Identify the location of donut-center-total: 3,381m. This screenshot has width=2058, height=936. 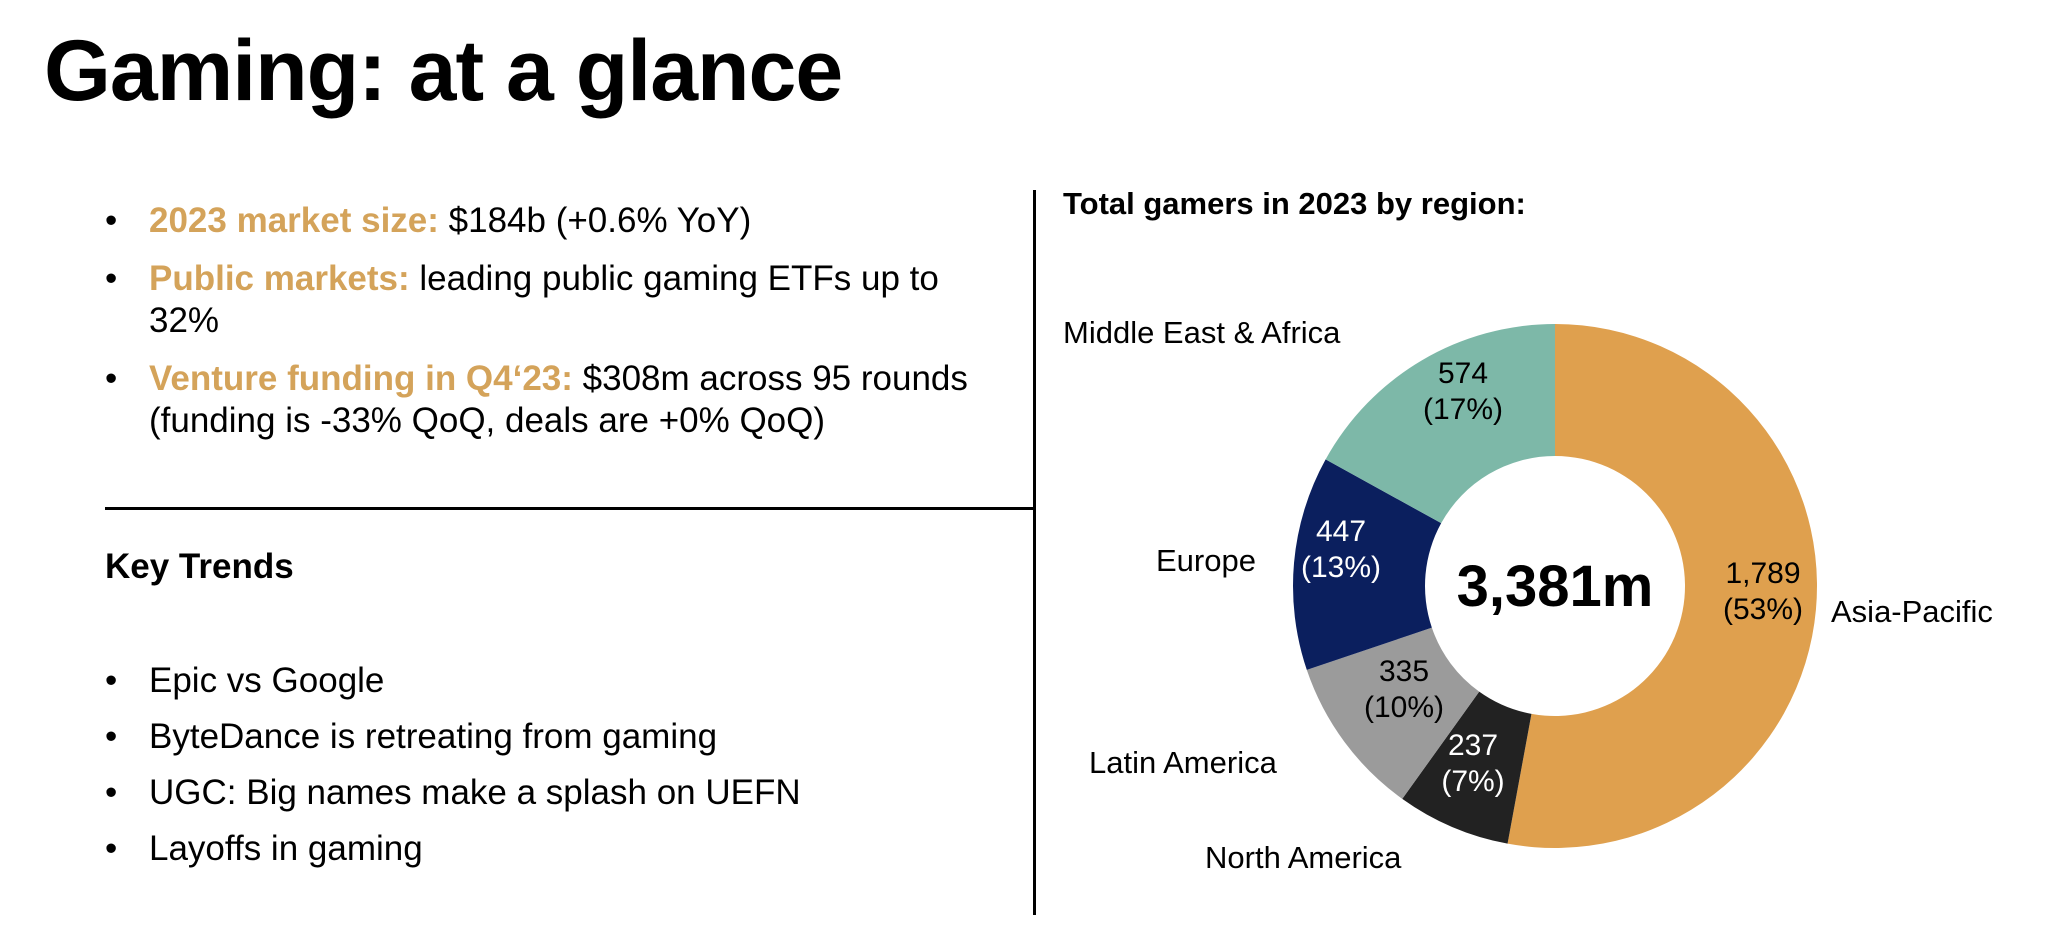
(1555, 586).